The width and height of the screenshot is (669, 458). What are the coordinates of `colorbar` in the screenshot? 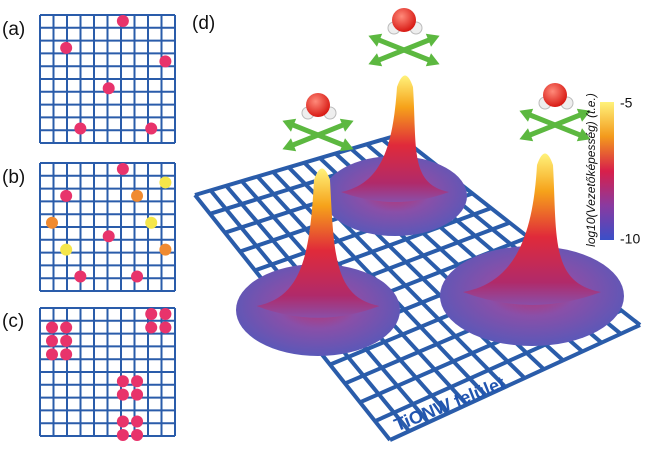 It's located at (607, 171).